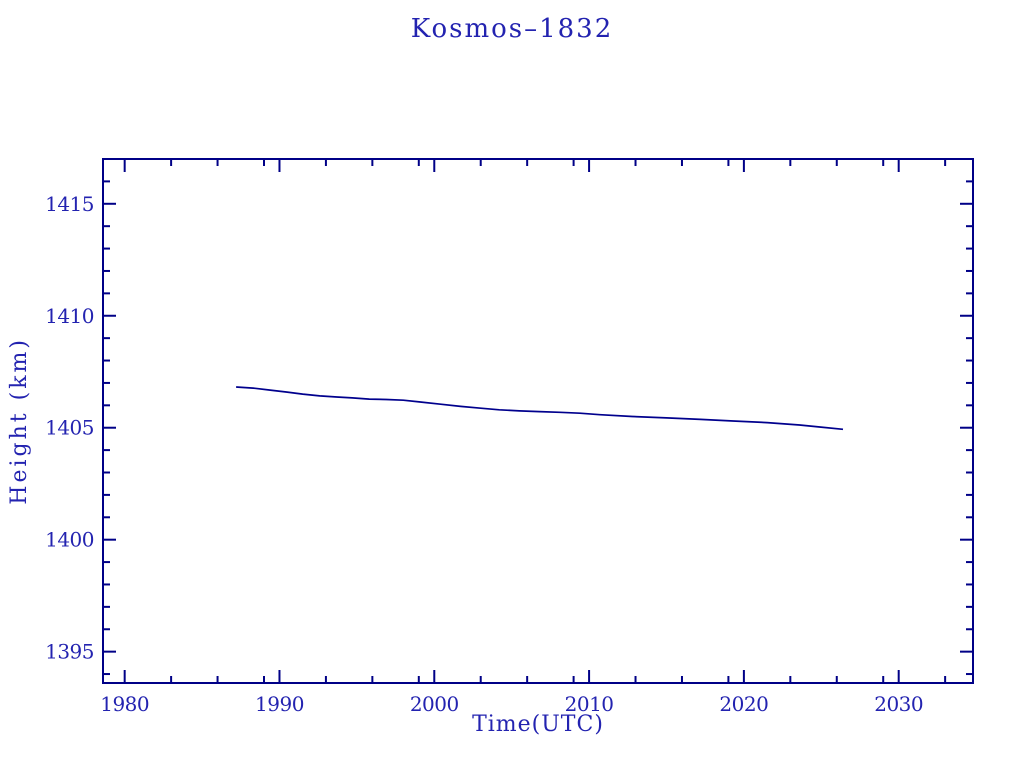 The image size is (1024, 768). I want to click on y-tick-label: 1395, so click(69, 652).